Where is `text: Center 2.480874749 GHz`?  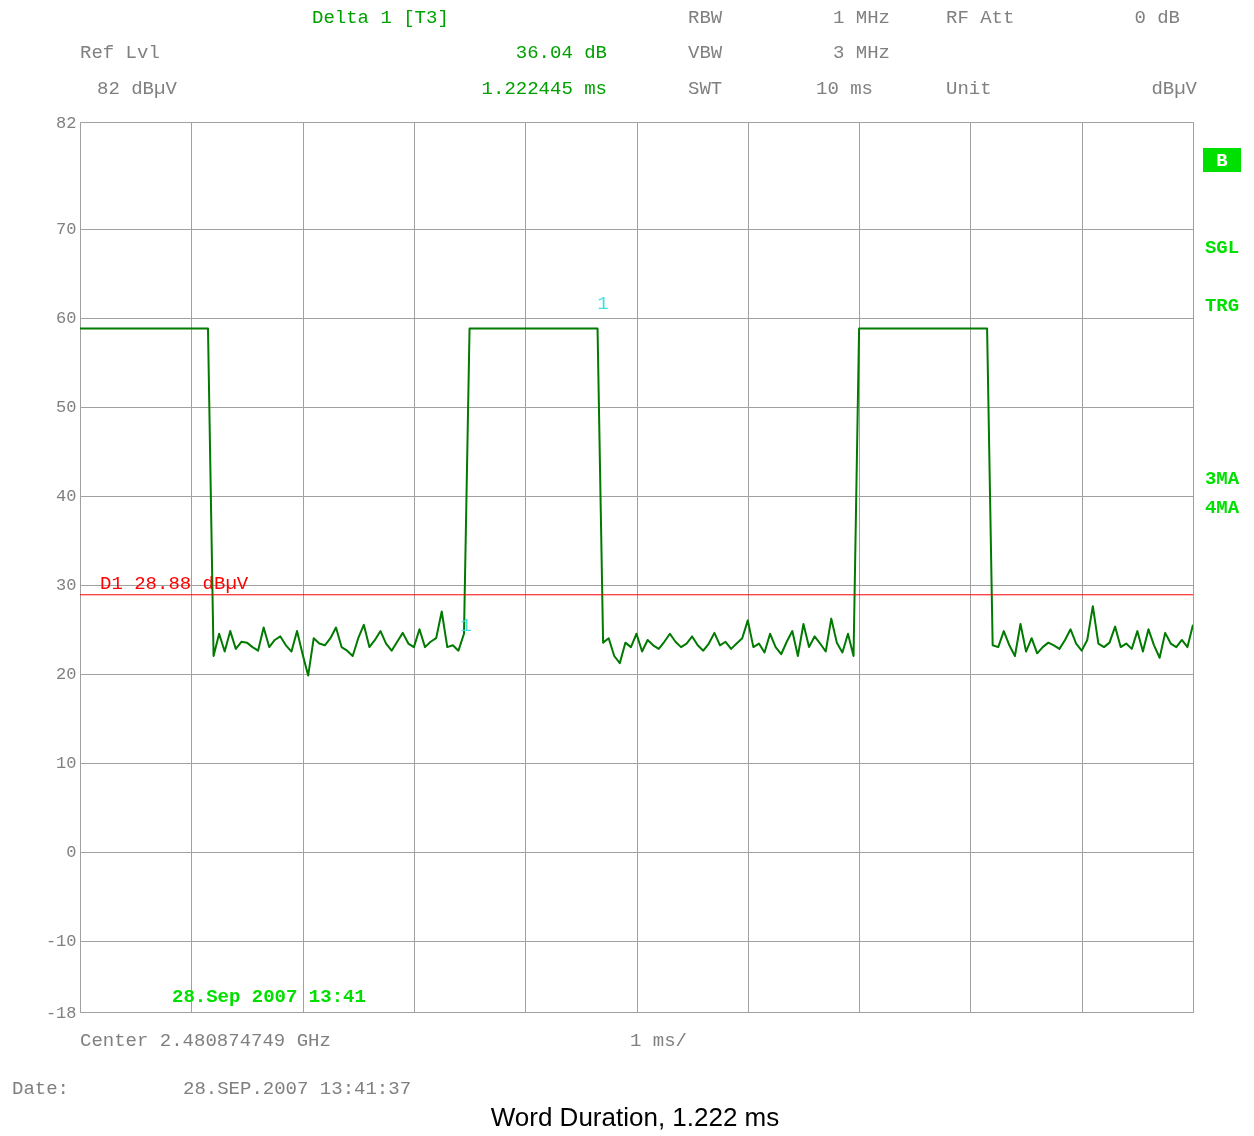 text: Center 2.480874749 GHz is located at coordinates (205, 1041).